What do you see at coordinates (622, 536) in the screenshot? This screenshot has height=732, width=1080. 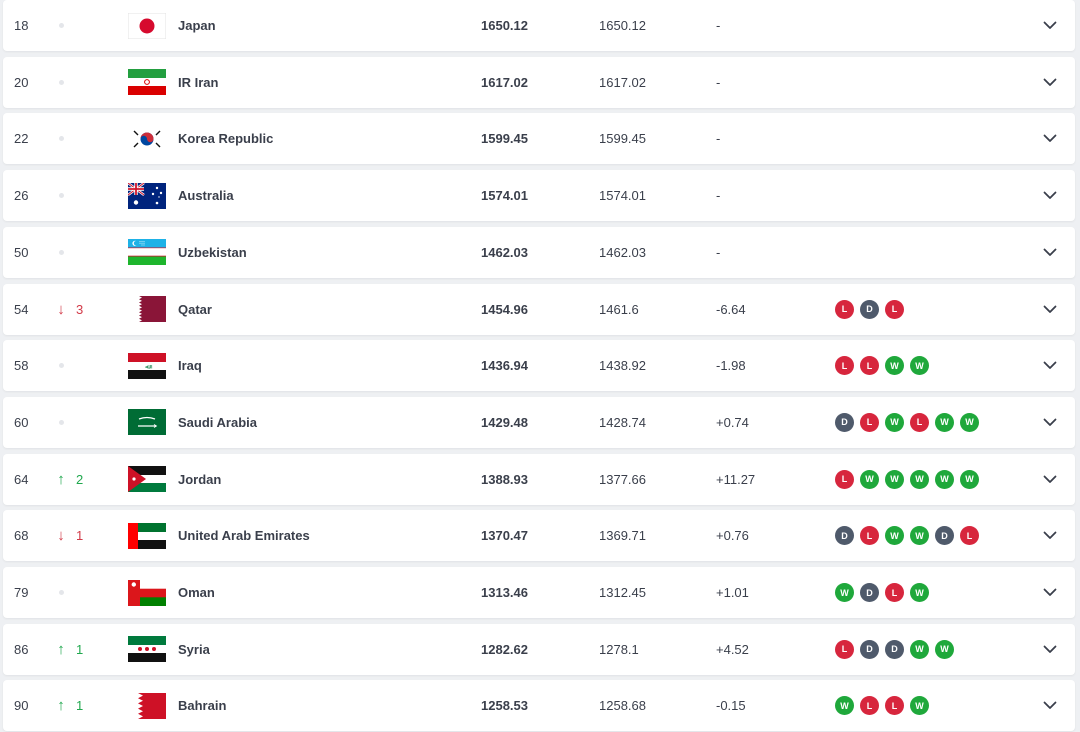 I see `previous-points: 1369.71` at bounding box center [622, 536].